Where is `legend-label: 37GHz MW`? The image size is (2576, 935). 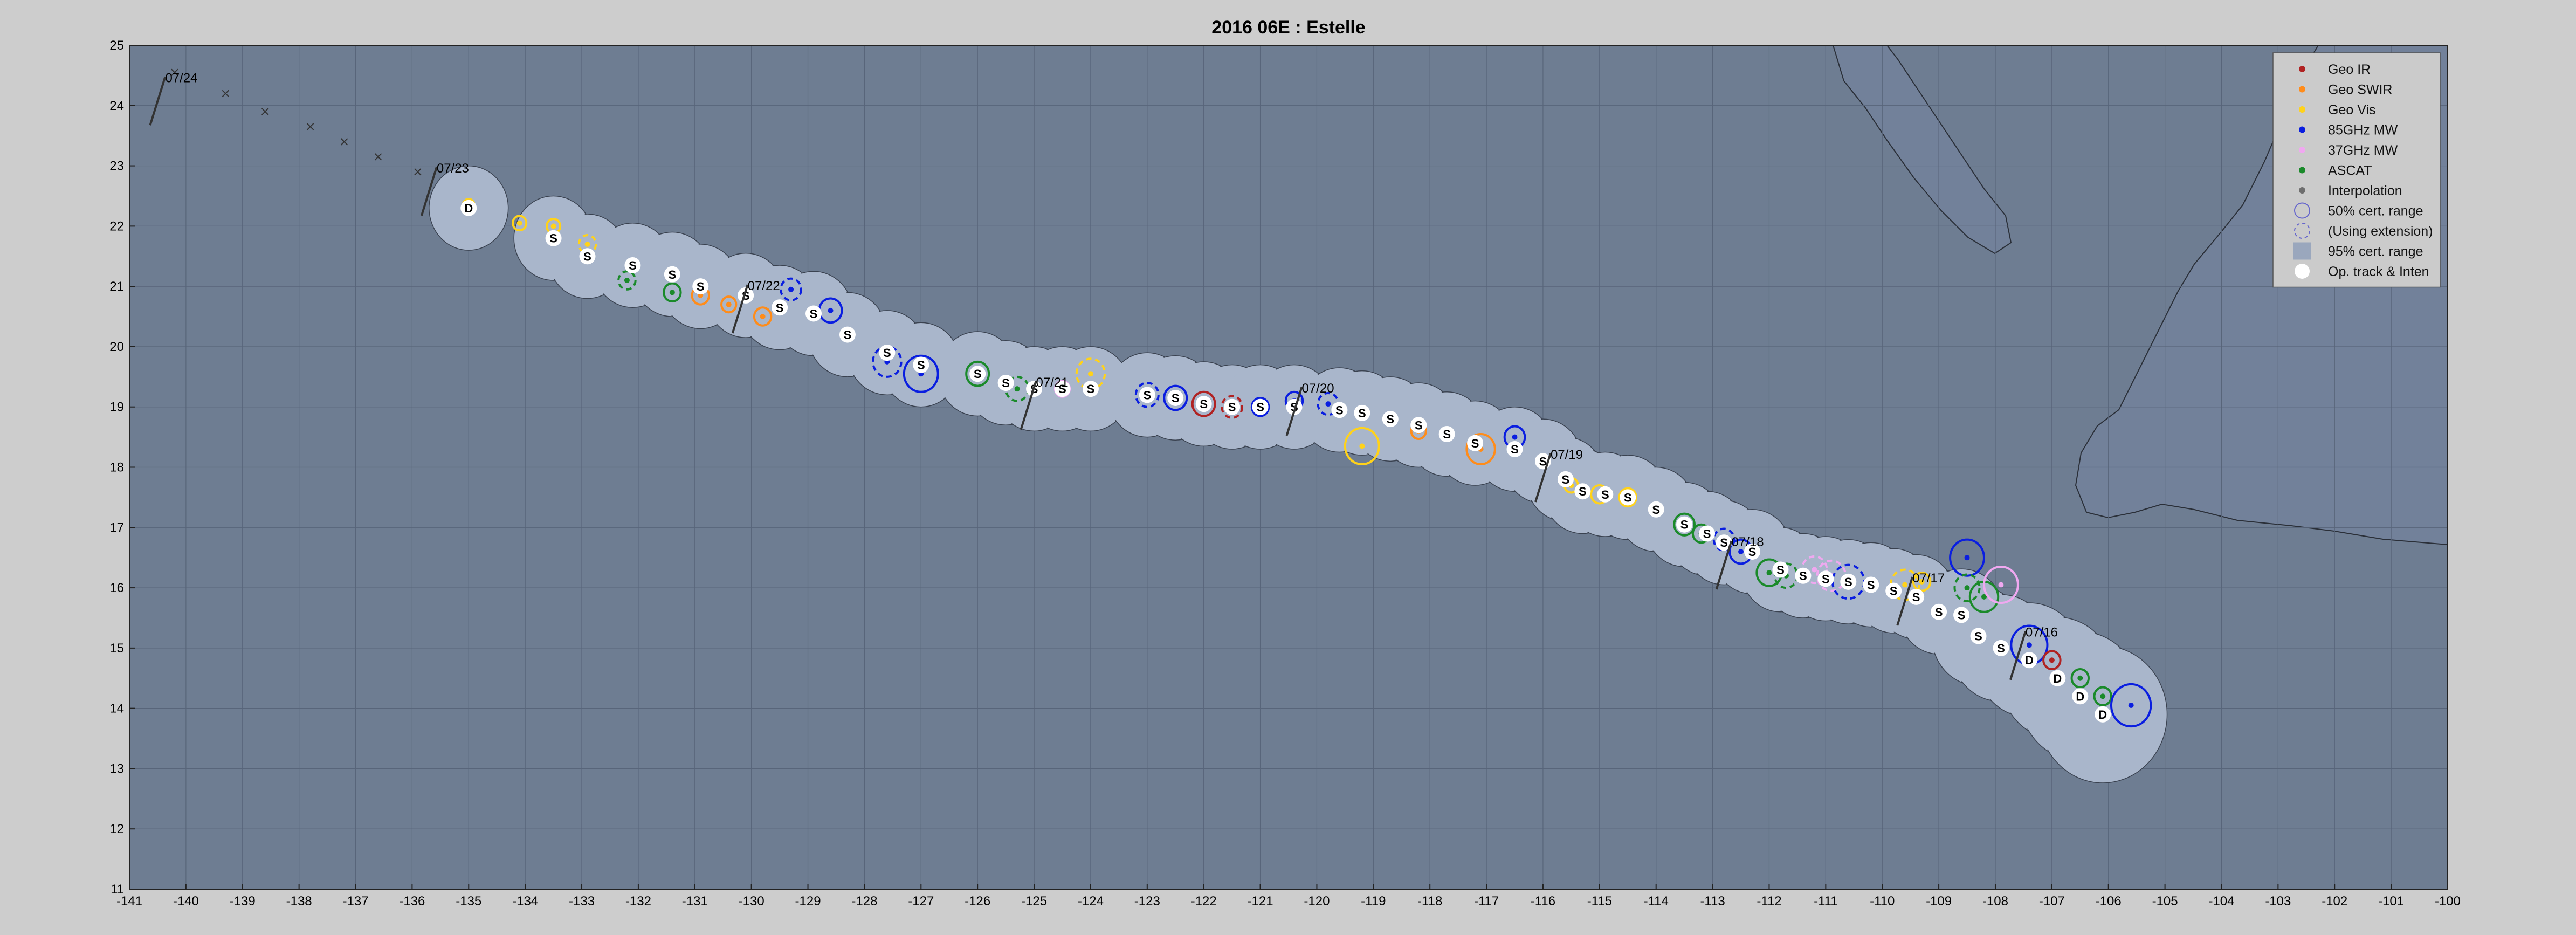 legend-label: 37GHz MW is located at coordinates (2363, 150).